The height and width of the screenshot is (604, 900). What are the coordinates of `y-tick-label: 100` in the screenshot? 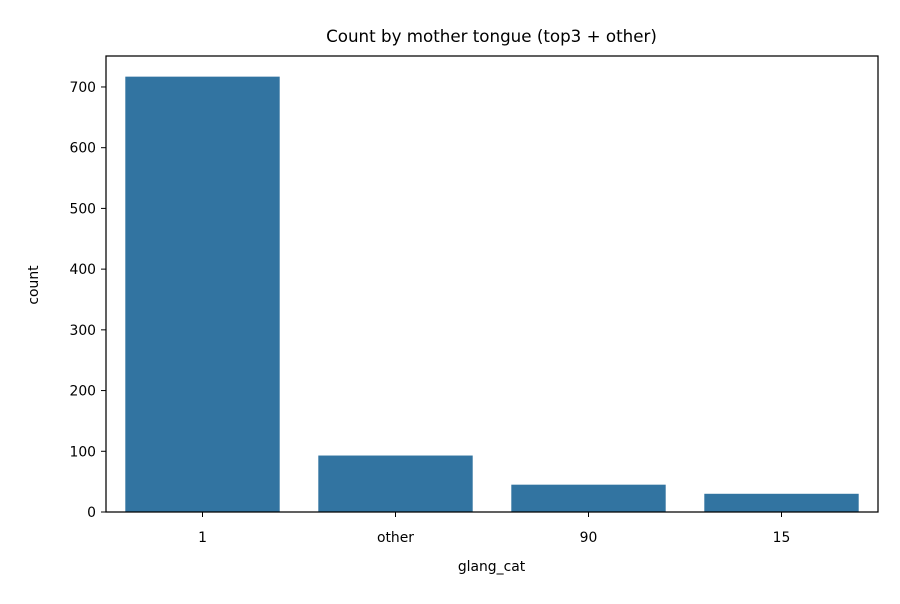 It's located at (82, 452).